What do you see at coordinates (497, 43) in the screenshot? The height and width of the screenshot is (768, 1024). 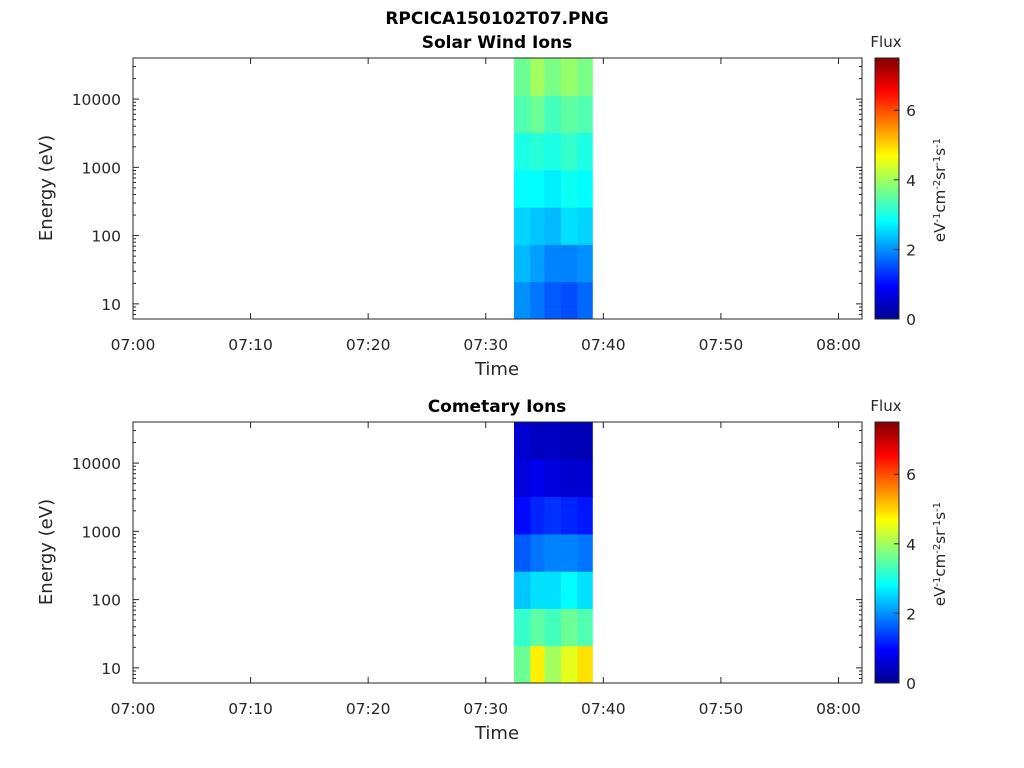 I see `chart-title: Solar Wind Ions` at bounding box center [497, 43].